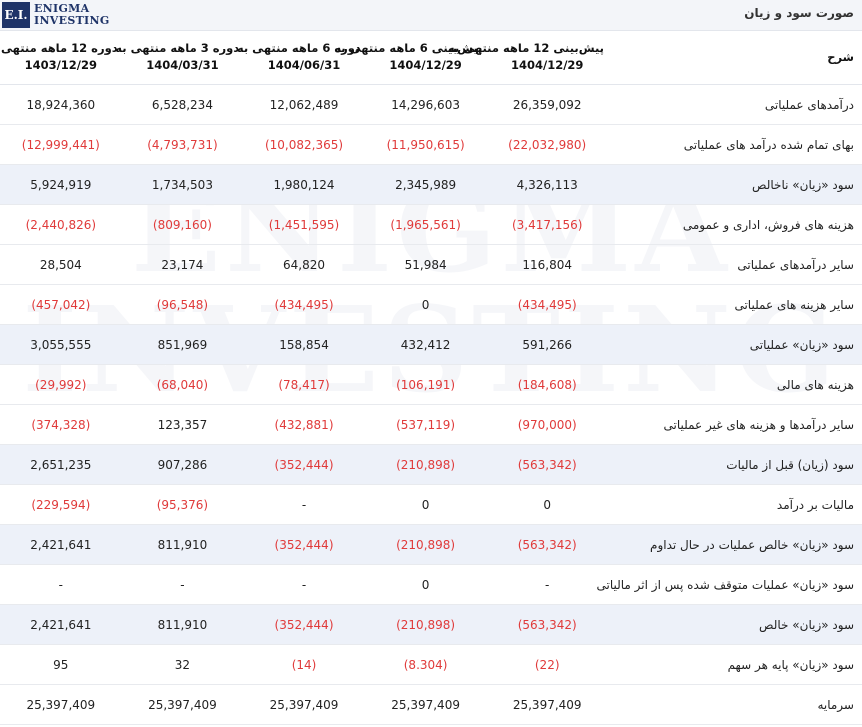 The height and width of the screenshot is (727, 862). What do you see at coordinates (61, 424) in the screenshot?
I see `table-cell: (374,328)` at bounding box center [61, 424].